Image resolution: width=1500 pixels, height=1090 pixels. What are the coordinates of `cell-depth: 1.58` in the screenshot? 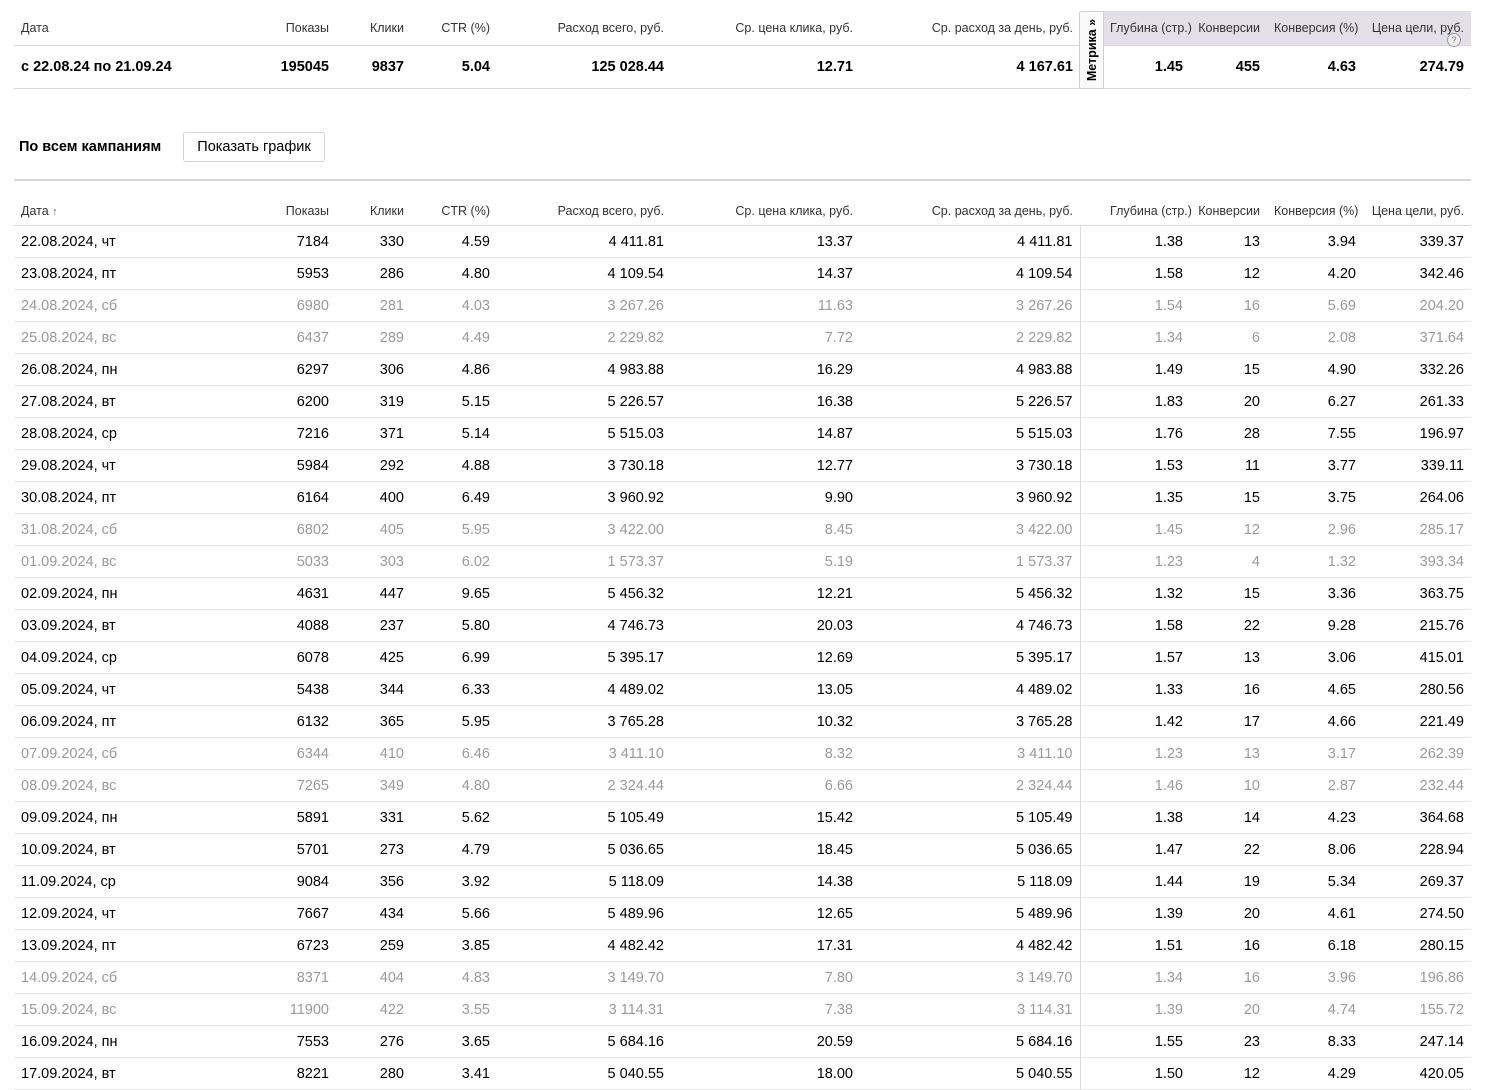 It's located at (1146, 273).